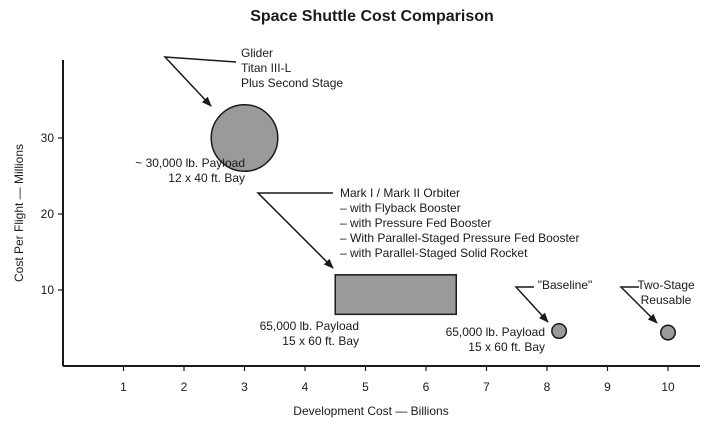  What do you see at coordinates (266, 68) in the screenshot?
I see `glider-label-line: Titan III-L` at bounding box center [266, 68].